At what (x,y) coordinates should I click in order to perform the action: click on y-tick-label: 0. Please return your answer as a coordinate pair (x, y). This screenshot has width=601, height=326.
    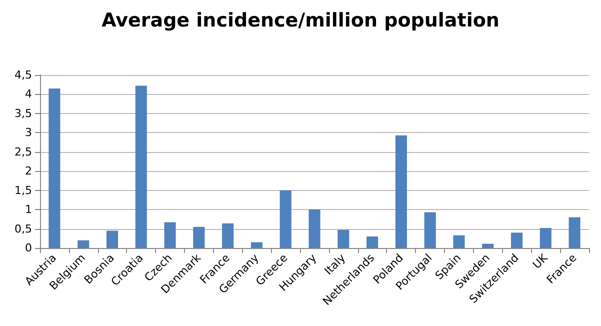
    Looking at the image, I should click on (28, 248).